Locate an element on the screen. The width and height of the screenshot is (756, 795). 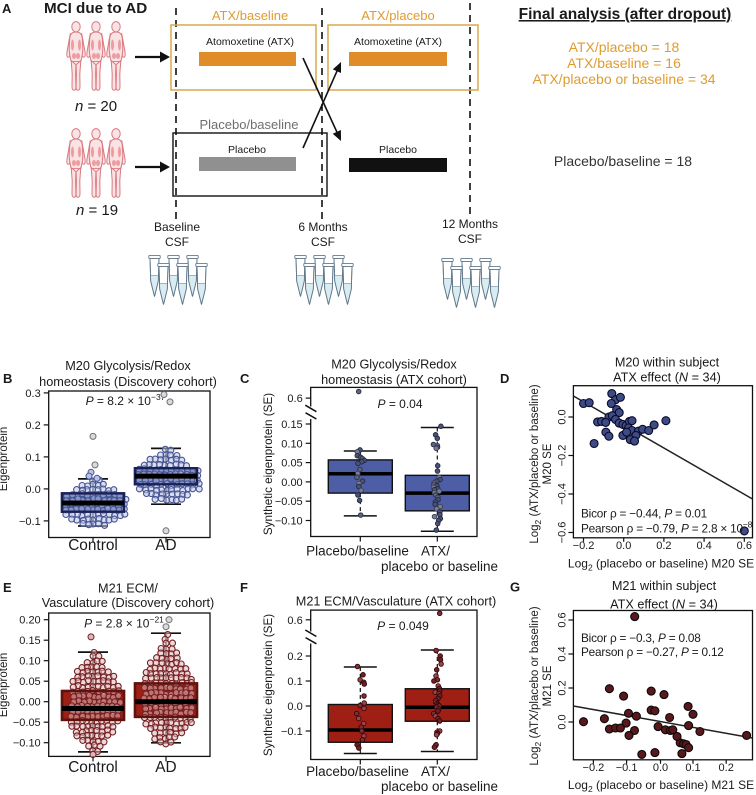
svg-text:Log2 (placebo or baseline) M21: Log2 (placebo or baseline) M21 SE is located at coordinates (661, 786).